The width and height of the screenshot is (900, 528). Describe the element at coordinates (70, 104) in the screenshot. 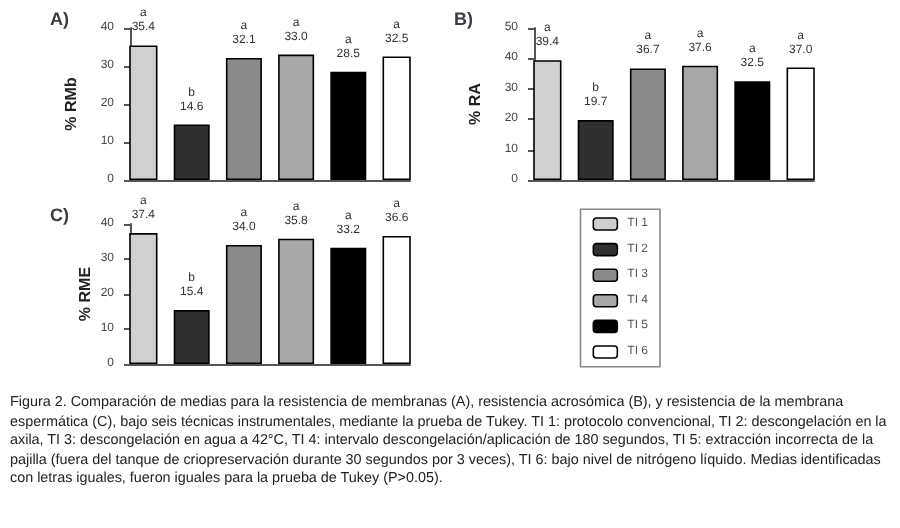

I see `y-axis-title: % RMb` at that location.